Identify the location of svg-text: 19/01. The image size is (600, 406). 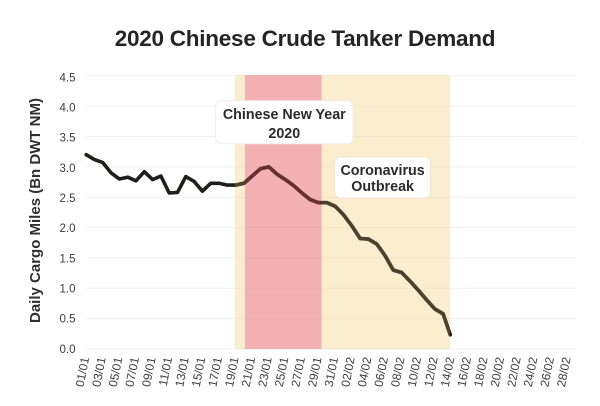
(232, 372).